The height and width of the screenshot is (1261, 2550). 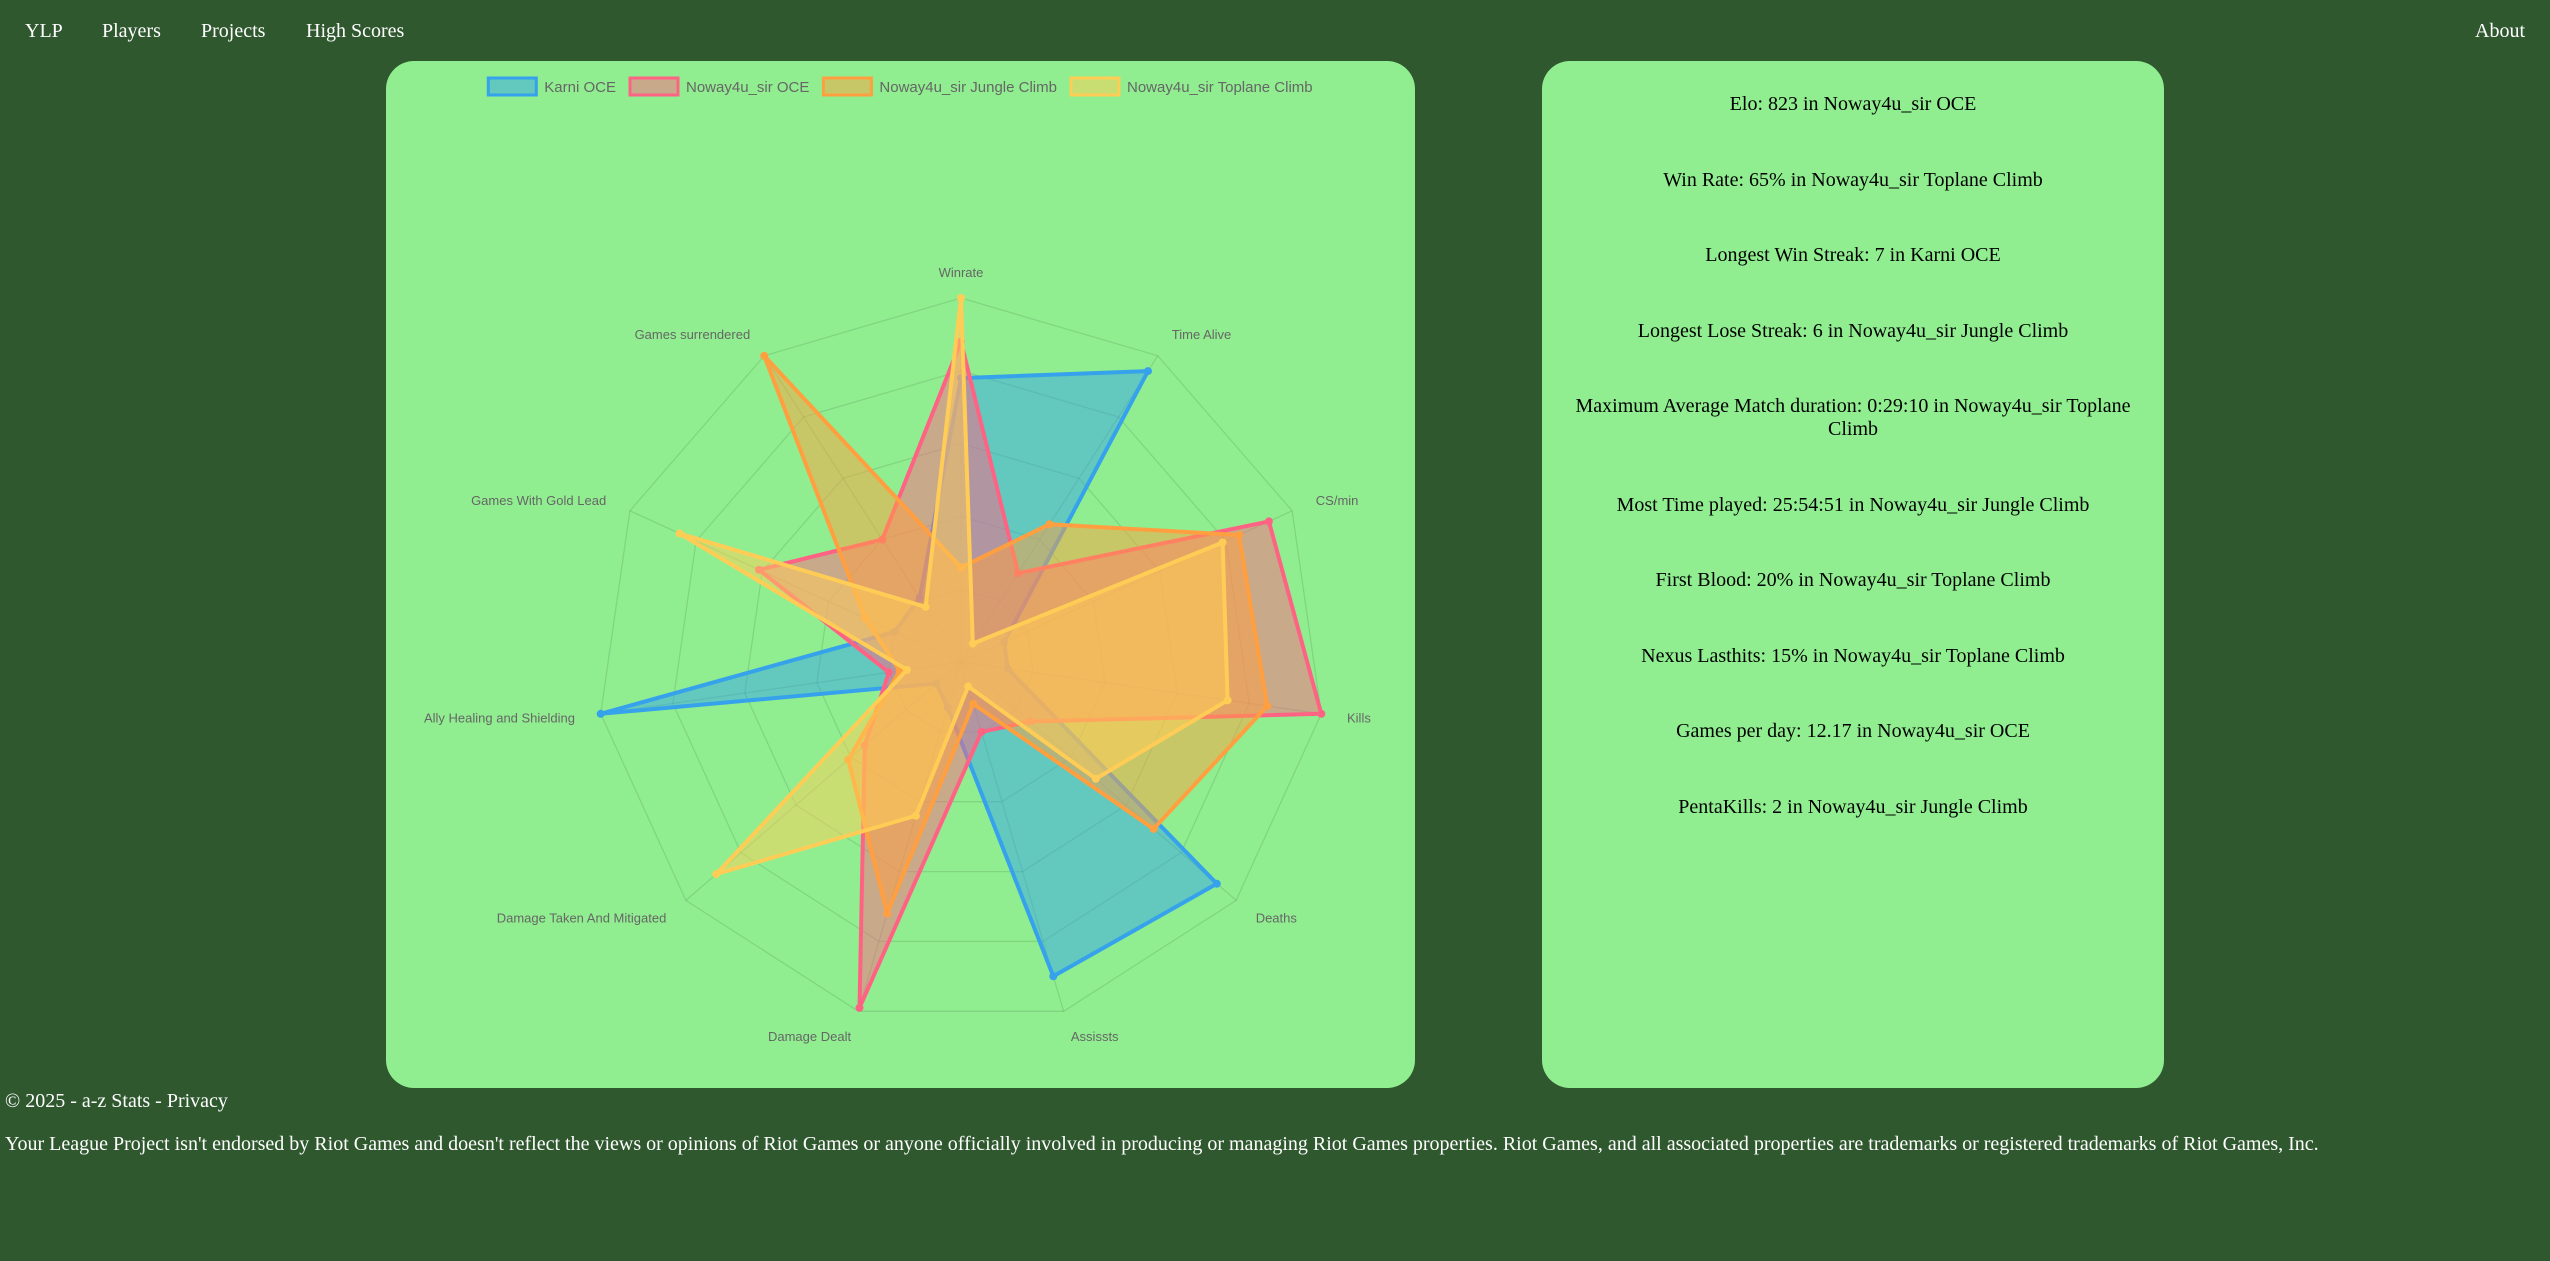 I want to click on legend-item: Noway4u_sir OCE, so click(x=718, y=86).